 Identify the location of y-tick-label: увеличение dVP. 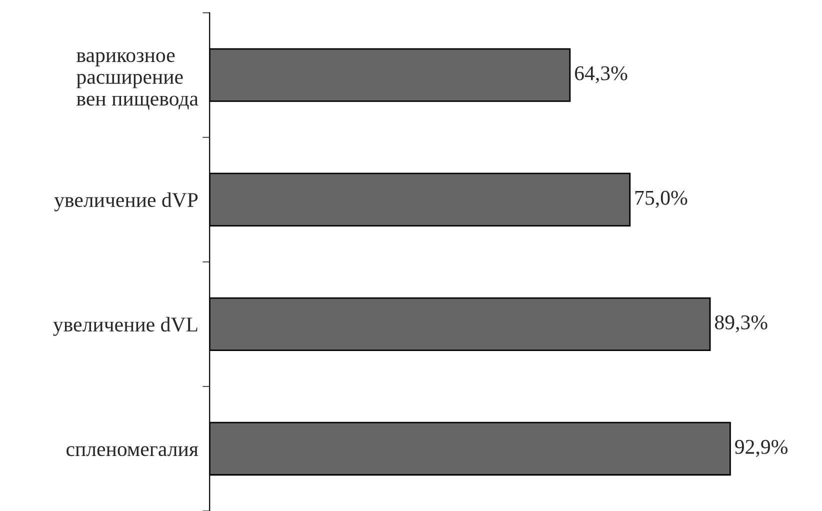
(126, 202).